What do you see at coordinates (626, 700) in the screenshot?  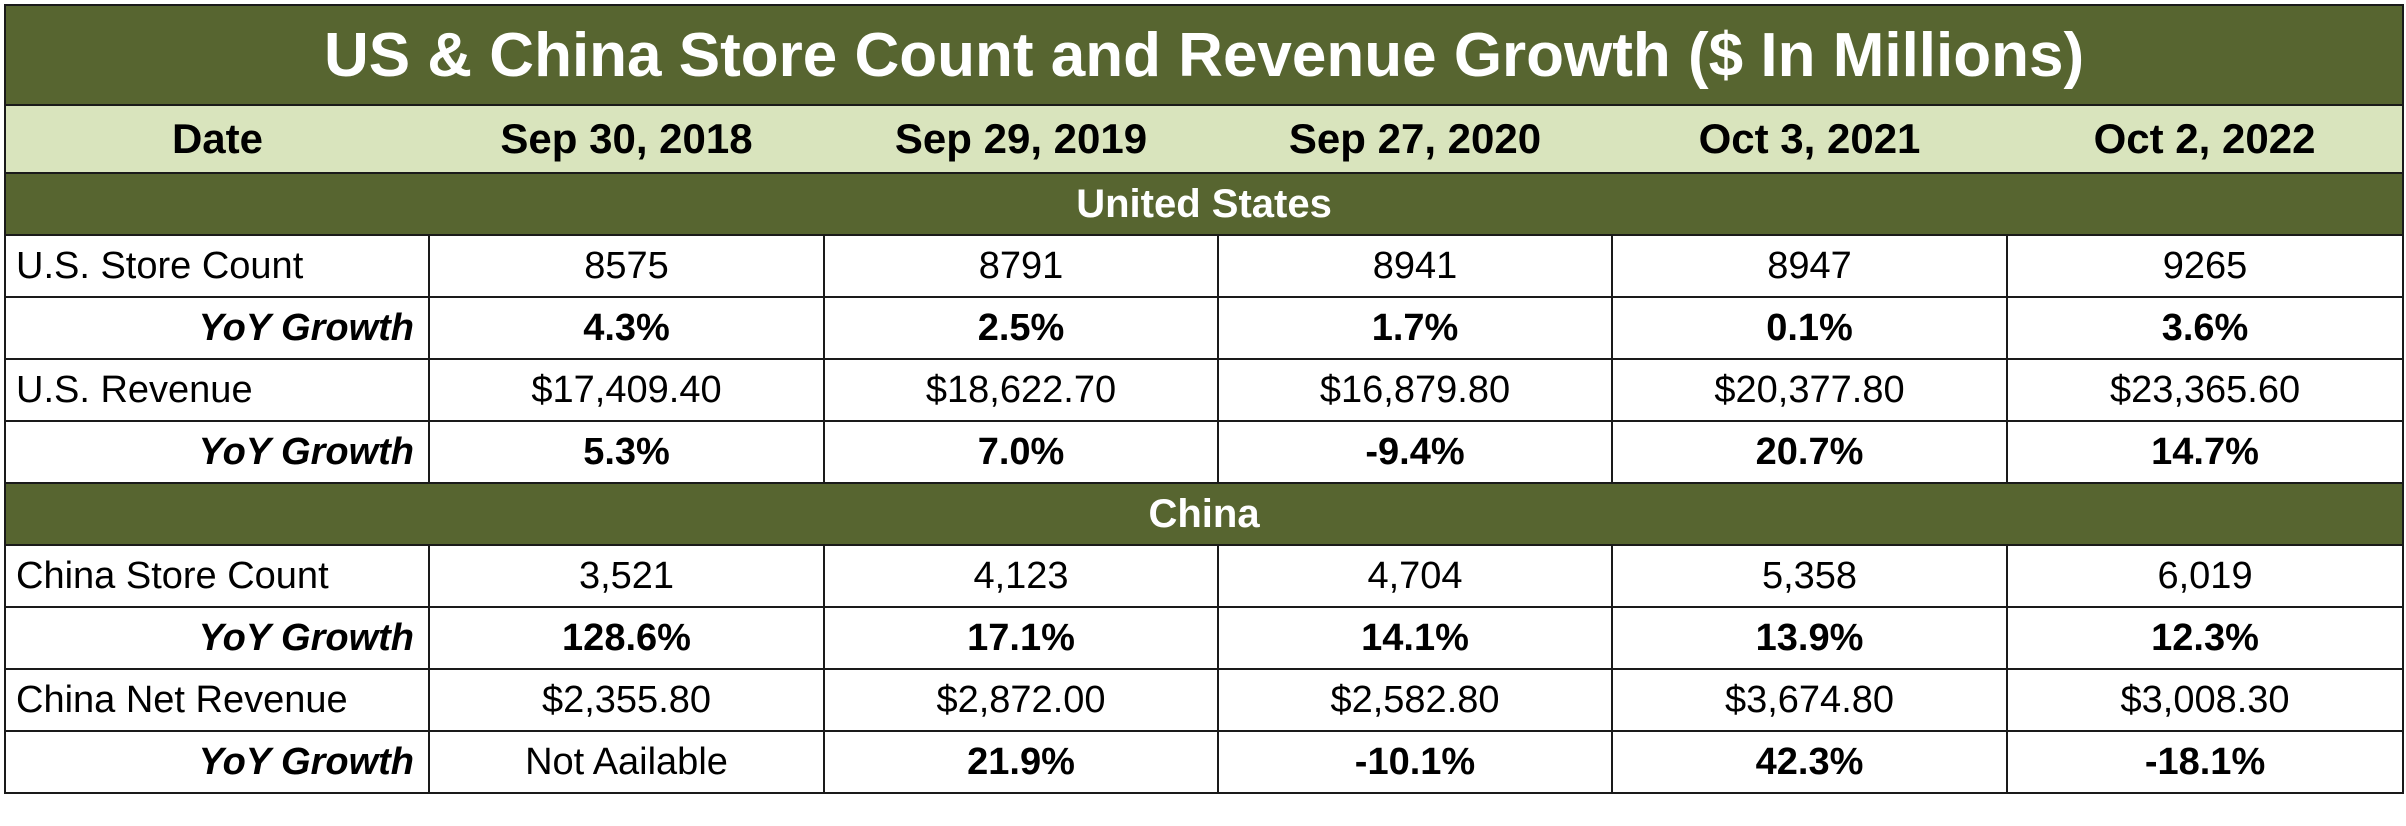 I see `table-cell: $2,355.80` at bounding box center [626, 700].